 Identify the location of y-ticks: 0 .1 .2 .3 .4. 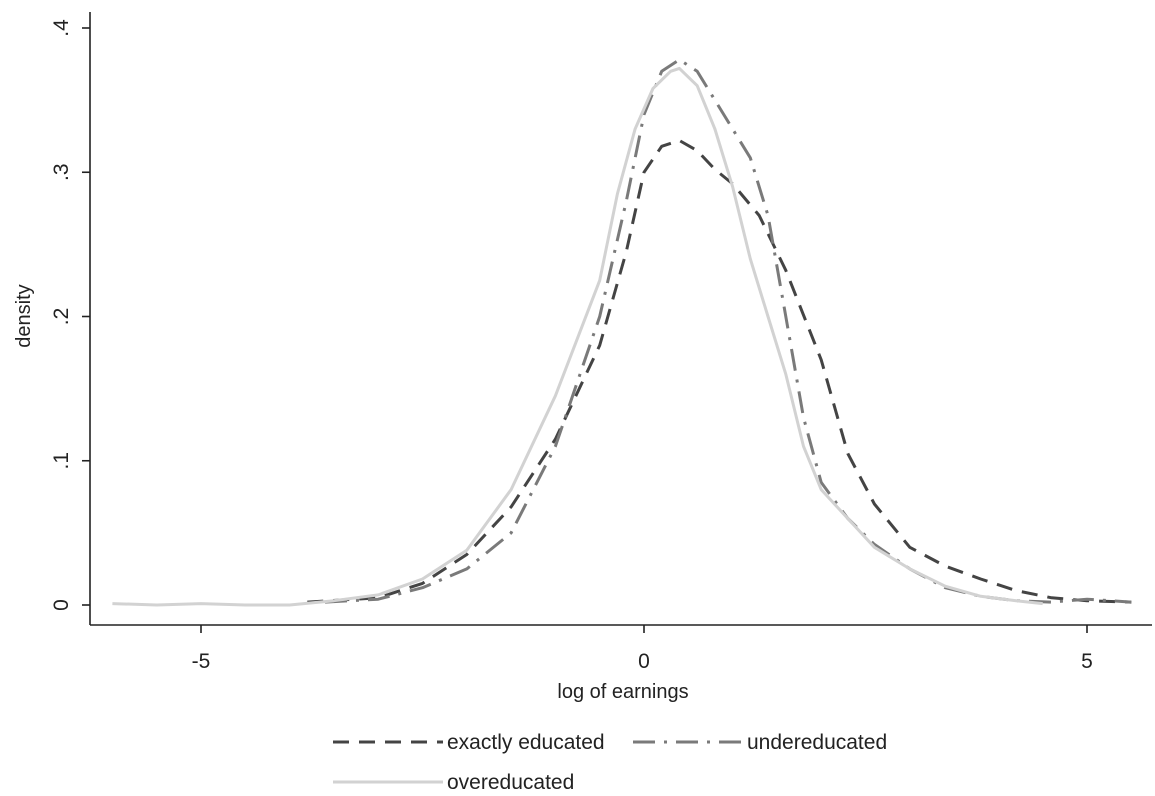
(70, 315).